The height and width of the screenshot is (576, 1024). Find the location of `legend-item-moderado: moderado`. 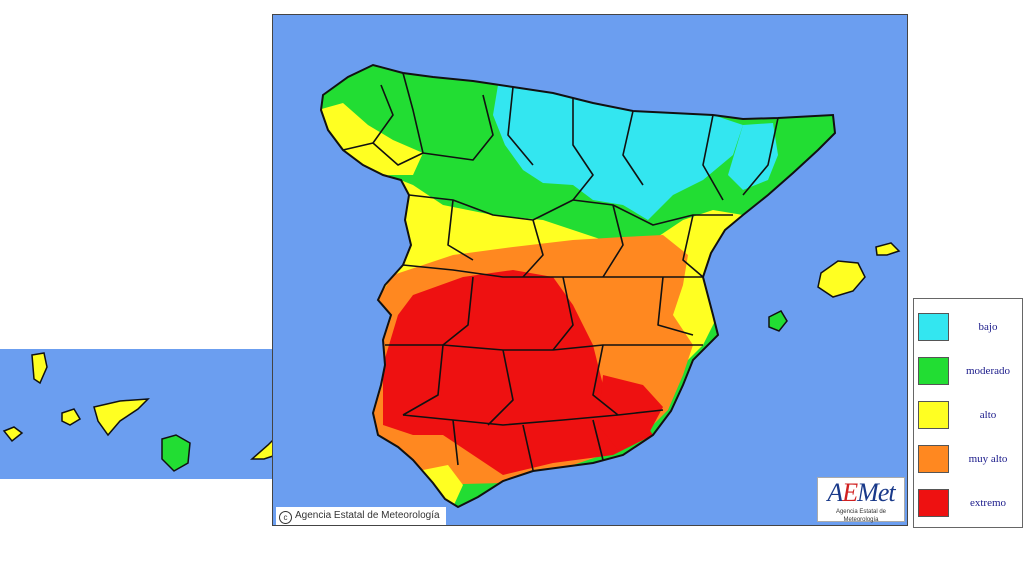

legend-item-moderado: moderado is located at coordinates (970, 372).